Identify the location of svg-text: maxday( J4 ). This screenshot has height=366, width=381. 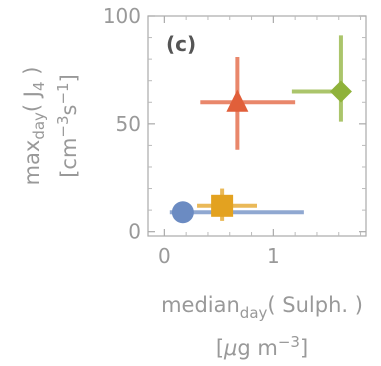
(34, 126).